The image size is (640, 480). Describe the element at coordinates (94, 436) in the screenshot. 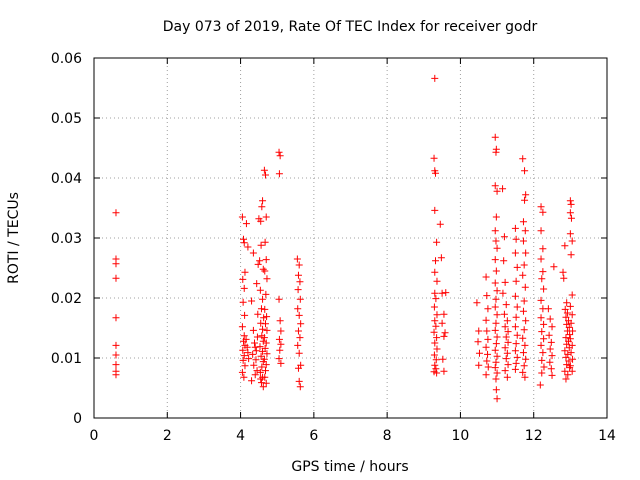

I see `x-tick-label: 0` at that location.